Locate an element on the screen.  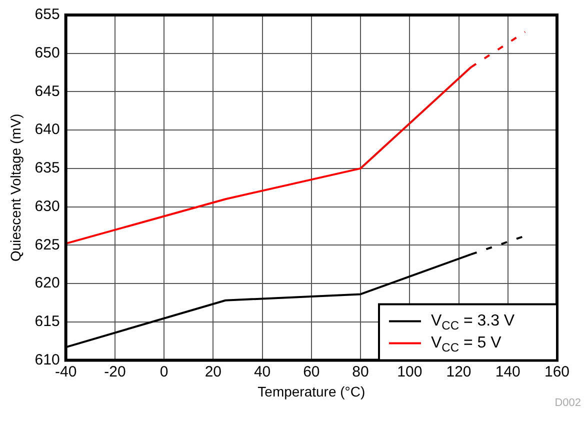
x-tick-label: 20 is located at coordinates (213, 371).